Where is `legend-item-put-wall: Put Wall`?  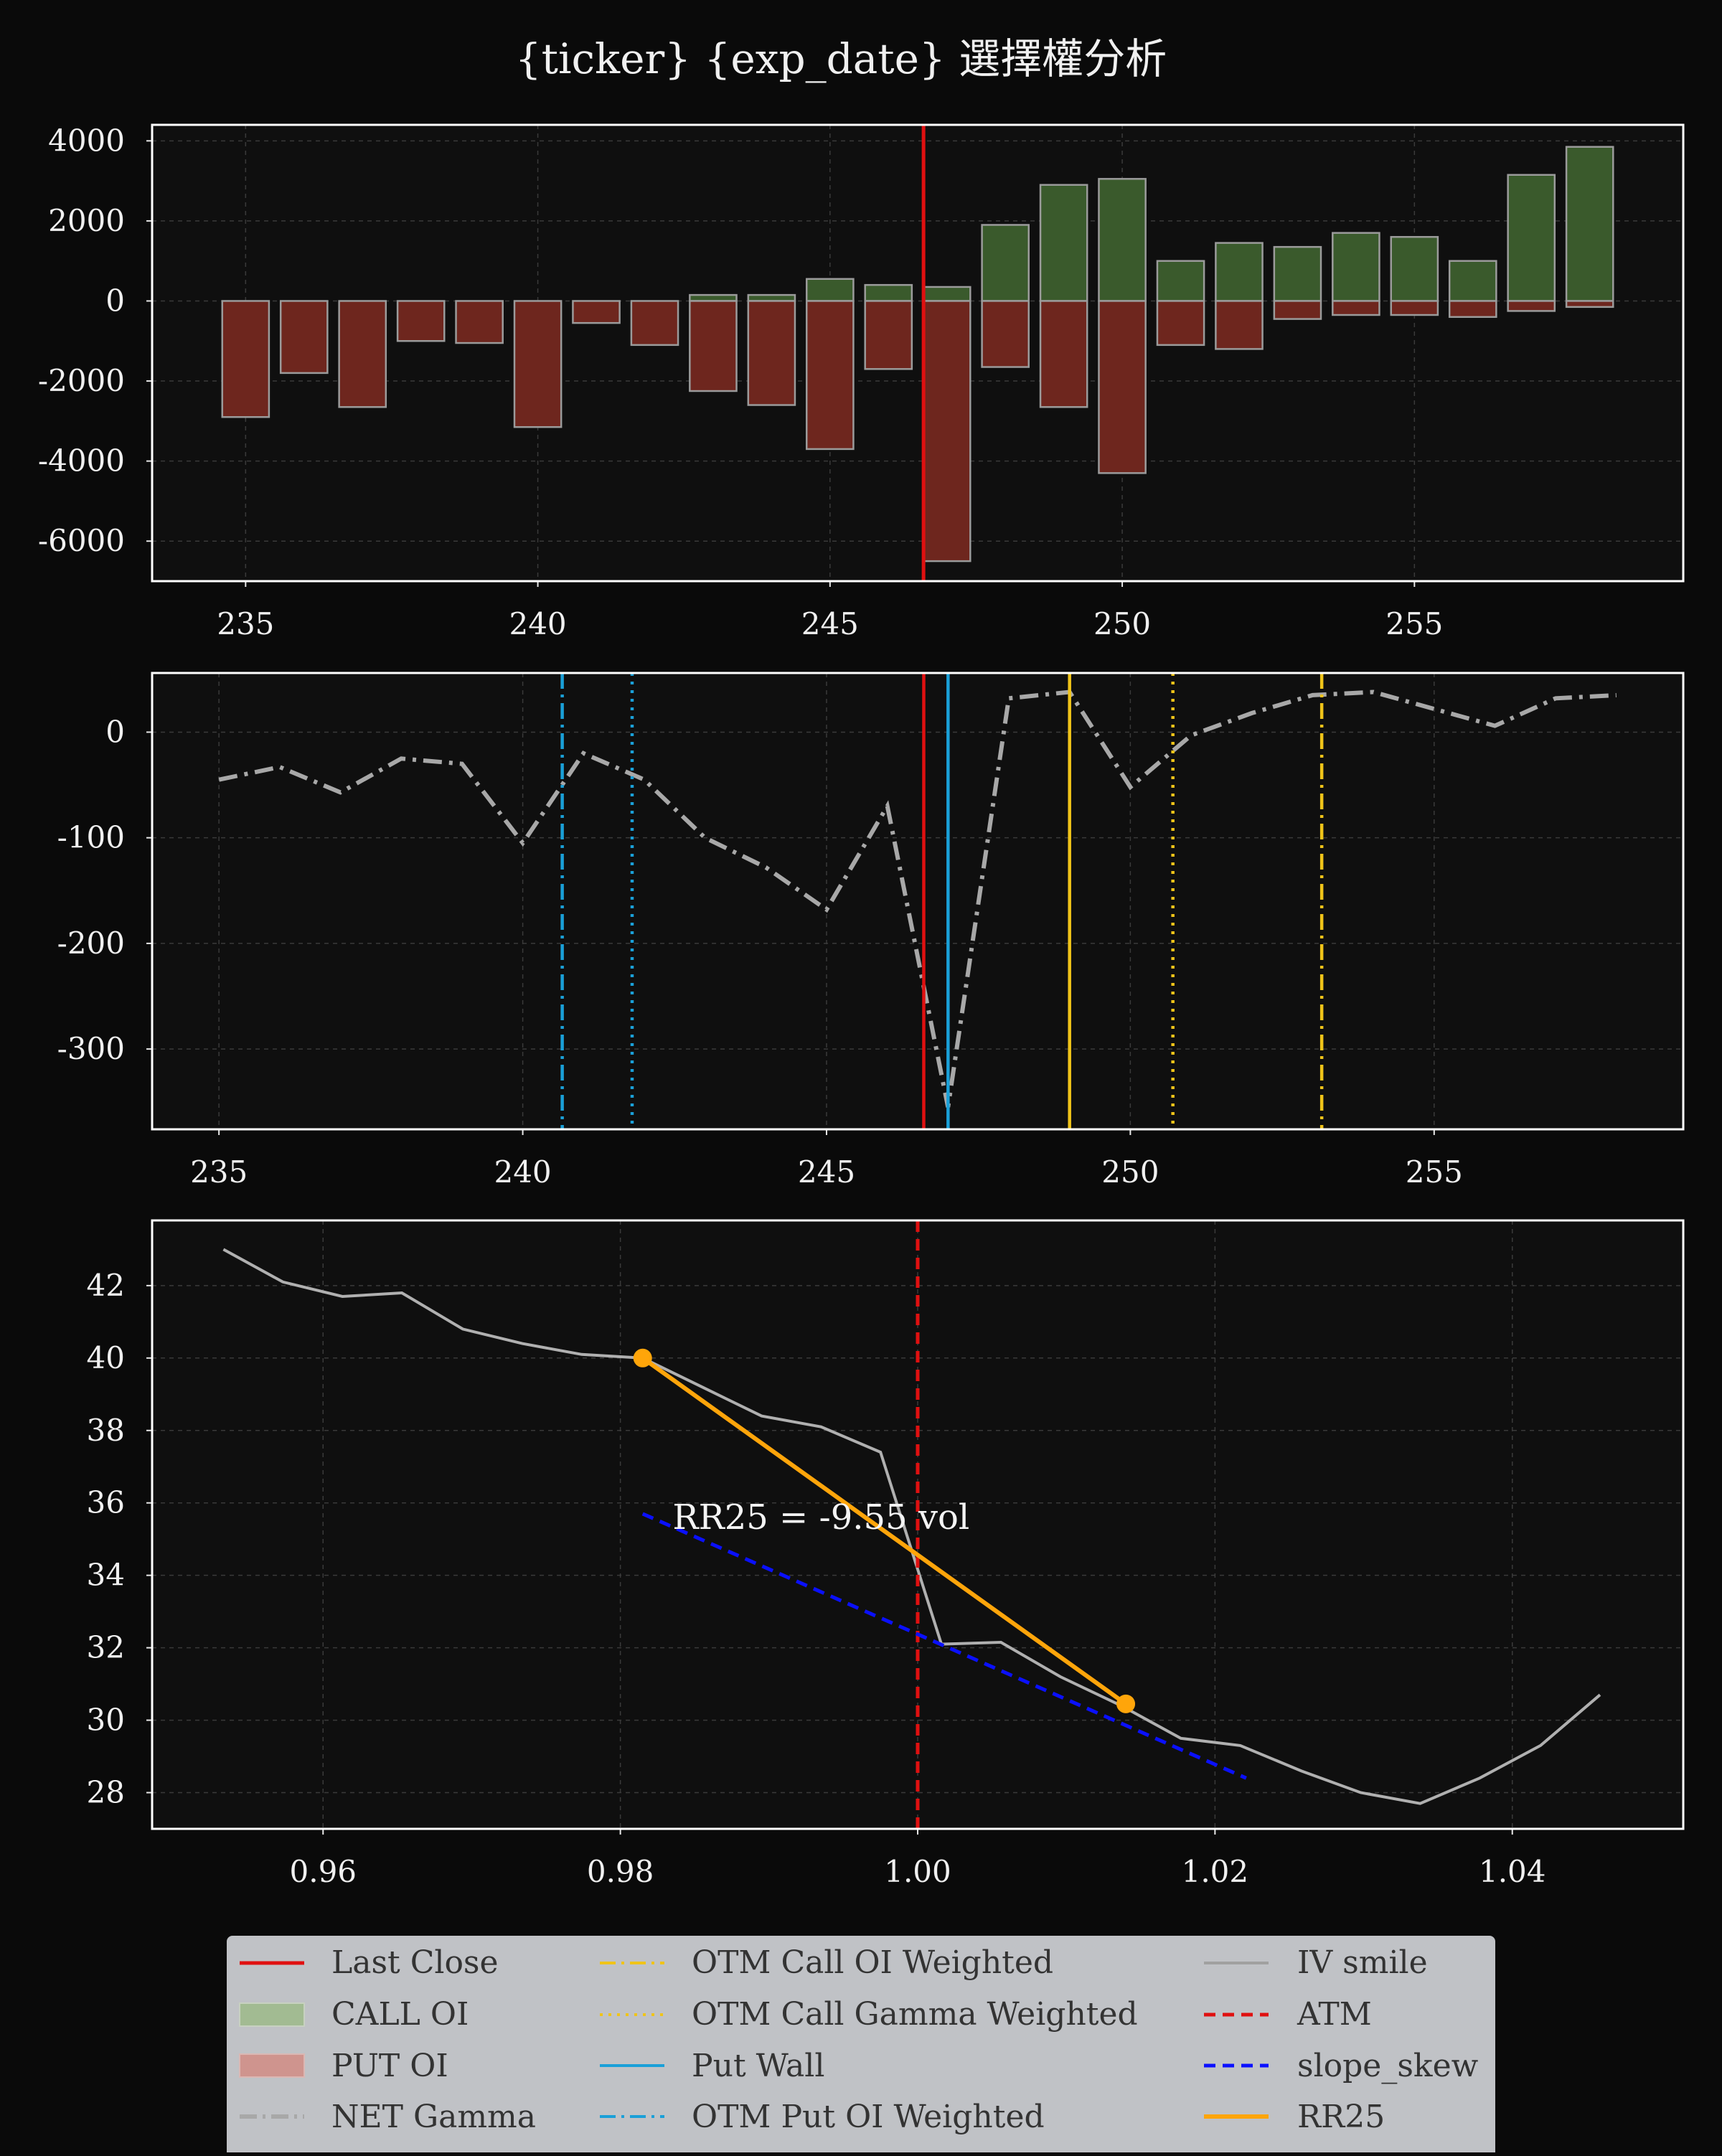
legend-item-put-wall: Put Wall is located at coordinates (712, 2066).